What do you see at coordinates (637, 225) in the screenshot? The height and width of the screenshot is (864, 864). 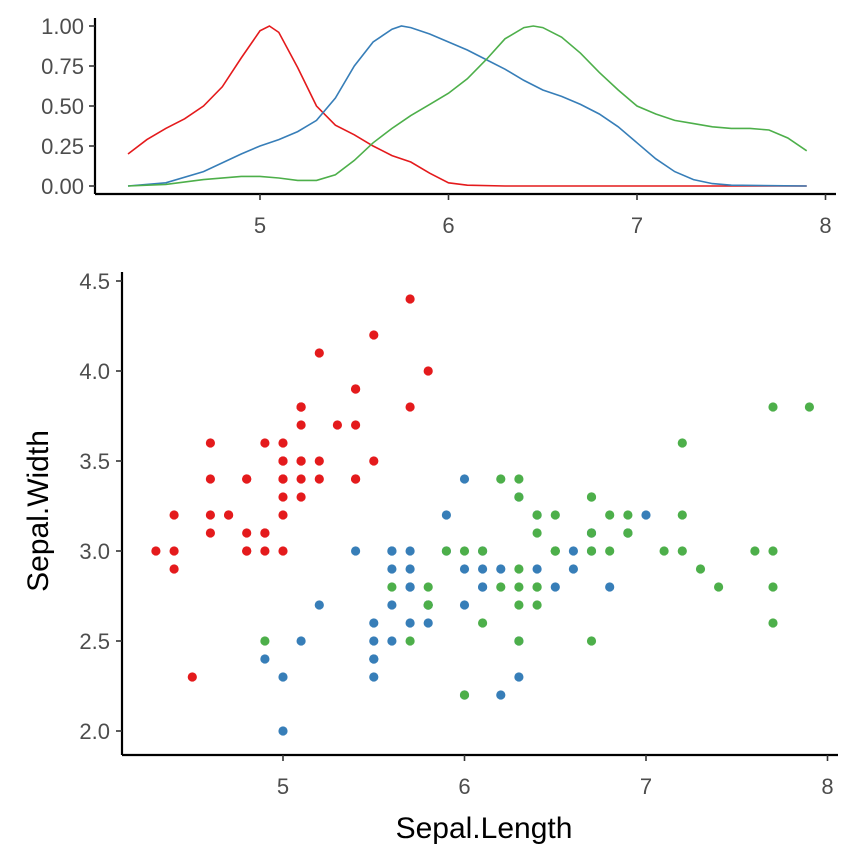 I see `density-x-tick-label: 7` at bounding box center [637, 225].